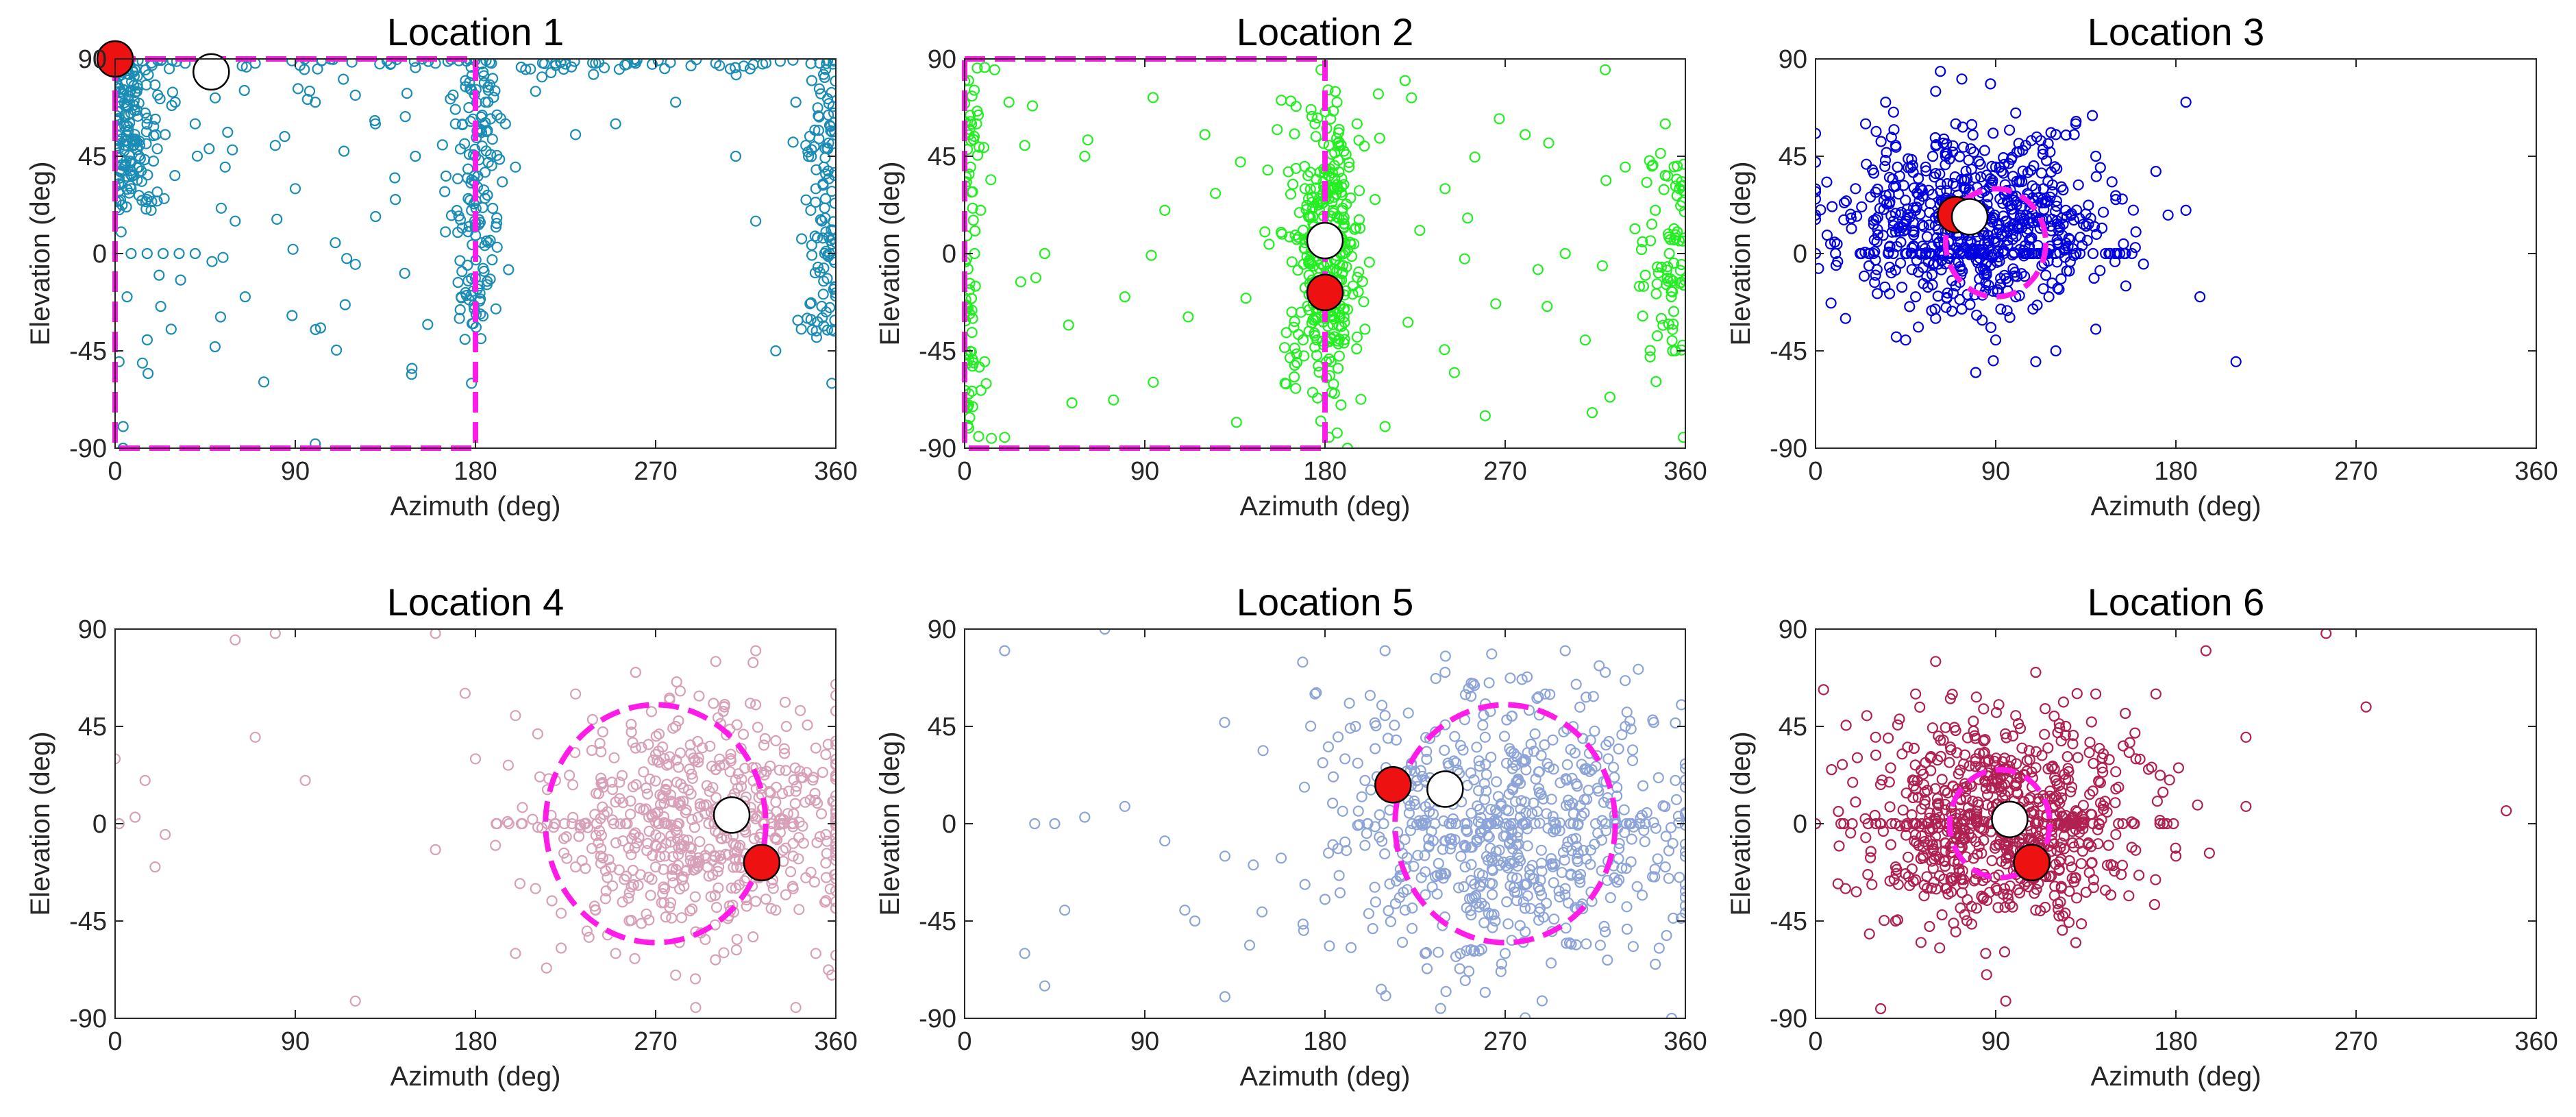 This screenshot has width=2576, height=1117. I want to click on x-tick-label: 270, so click(1504, 472).